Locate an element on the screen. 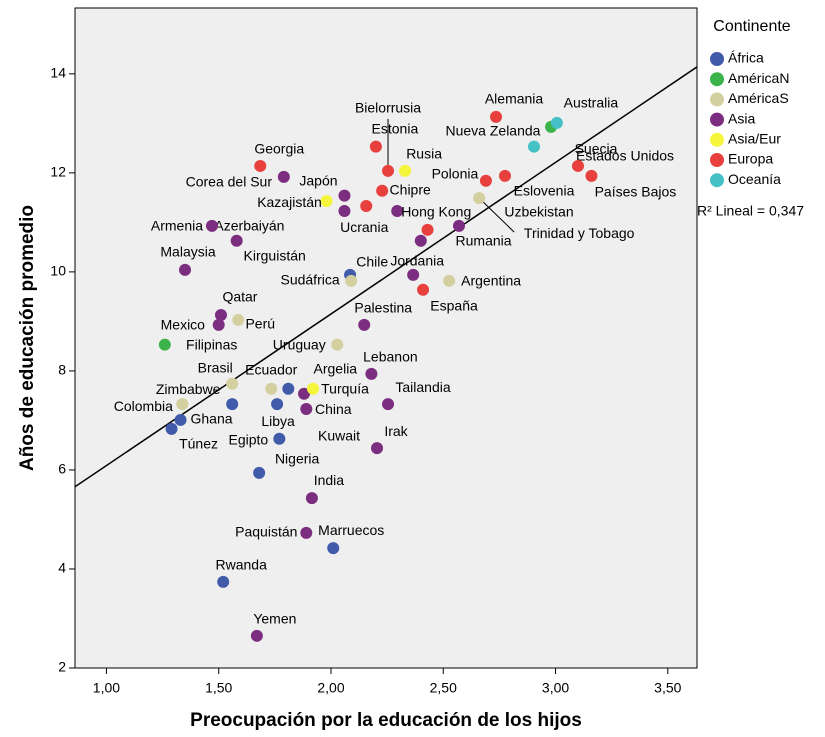  legend-title: Continente is located at coordinates (751, 26).